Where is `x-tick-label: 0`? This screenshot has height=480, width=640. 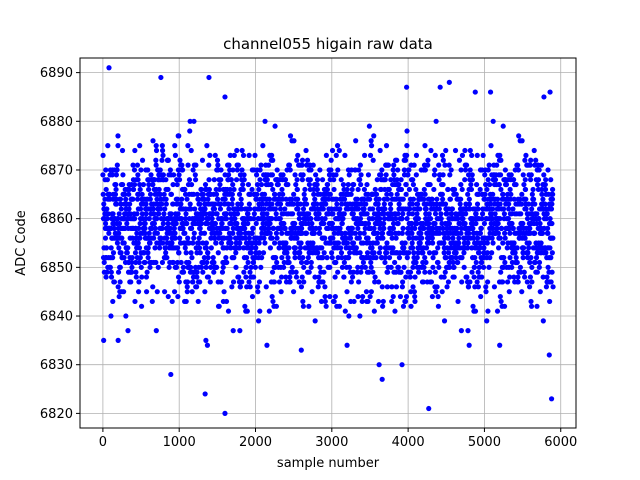 x-tick-label: 0 is located at coordinates (103, 442).